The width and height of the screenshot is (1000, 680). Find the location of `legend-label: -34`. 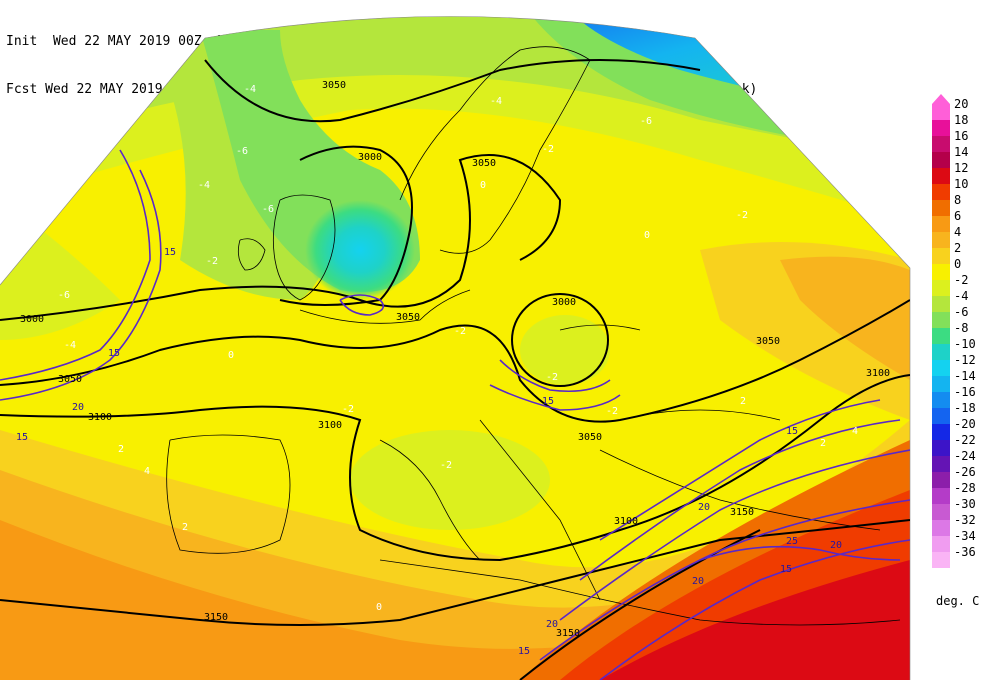

legend-label: -34 is located at coordinates (965, 536).